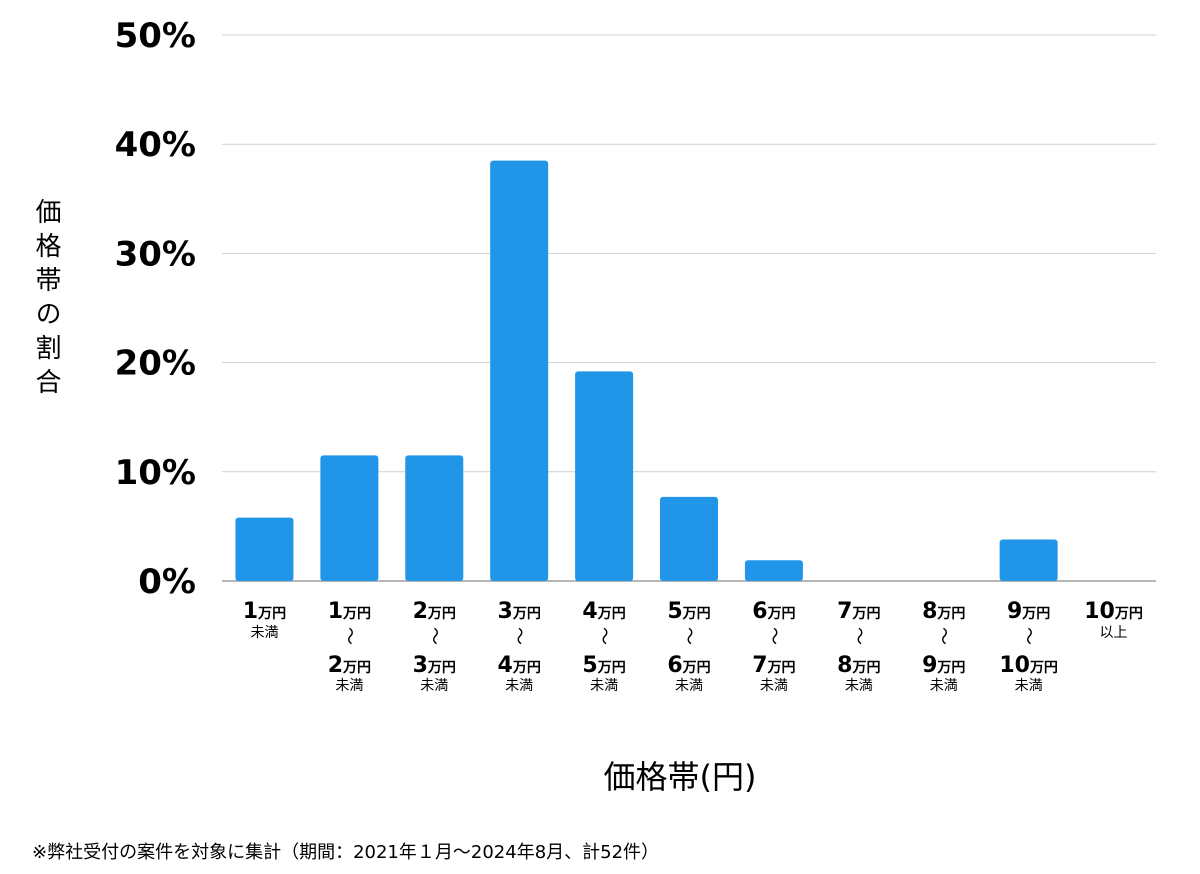  Describe the element at coordinates (167, 582) in the screenshot. I see `y-tick-label: 0%` at that location.